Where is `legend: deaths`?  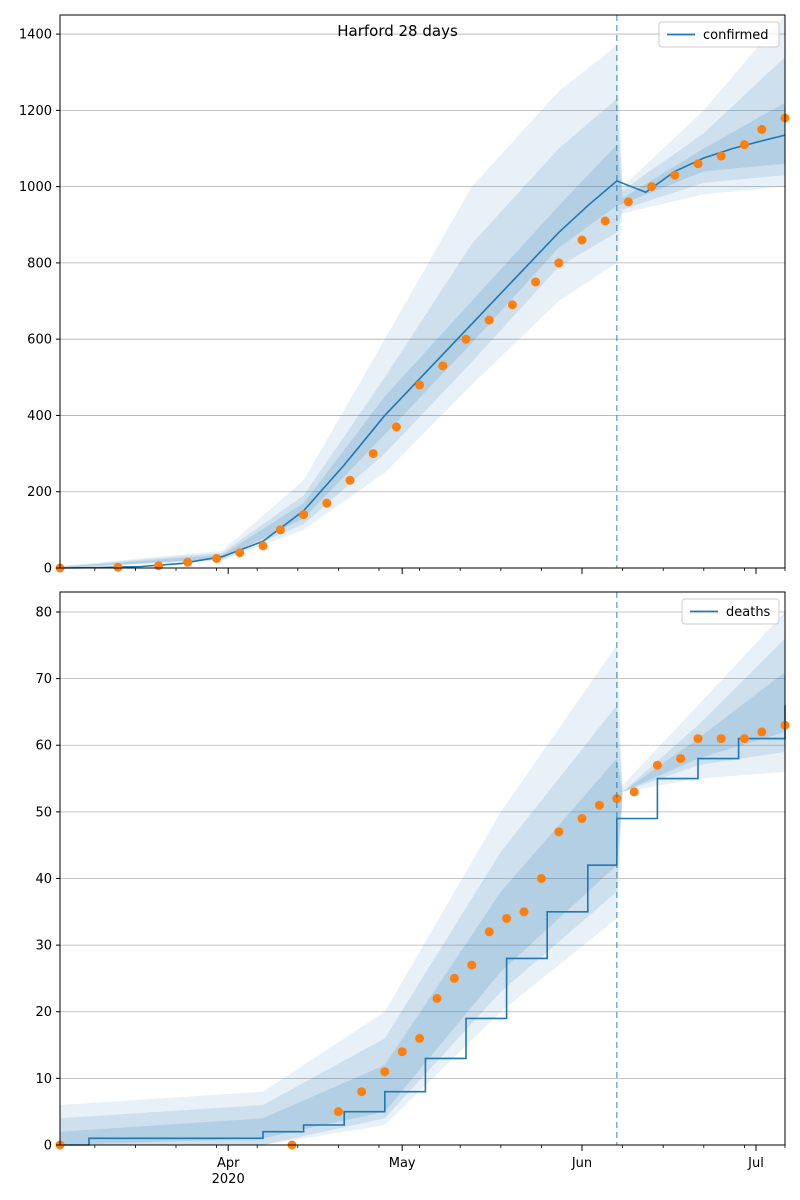
legend: deaths is located at coordinates (730, 611).